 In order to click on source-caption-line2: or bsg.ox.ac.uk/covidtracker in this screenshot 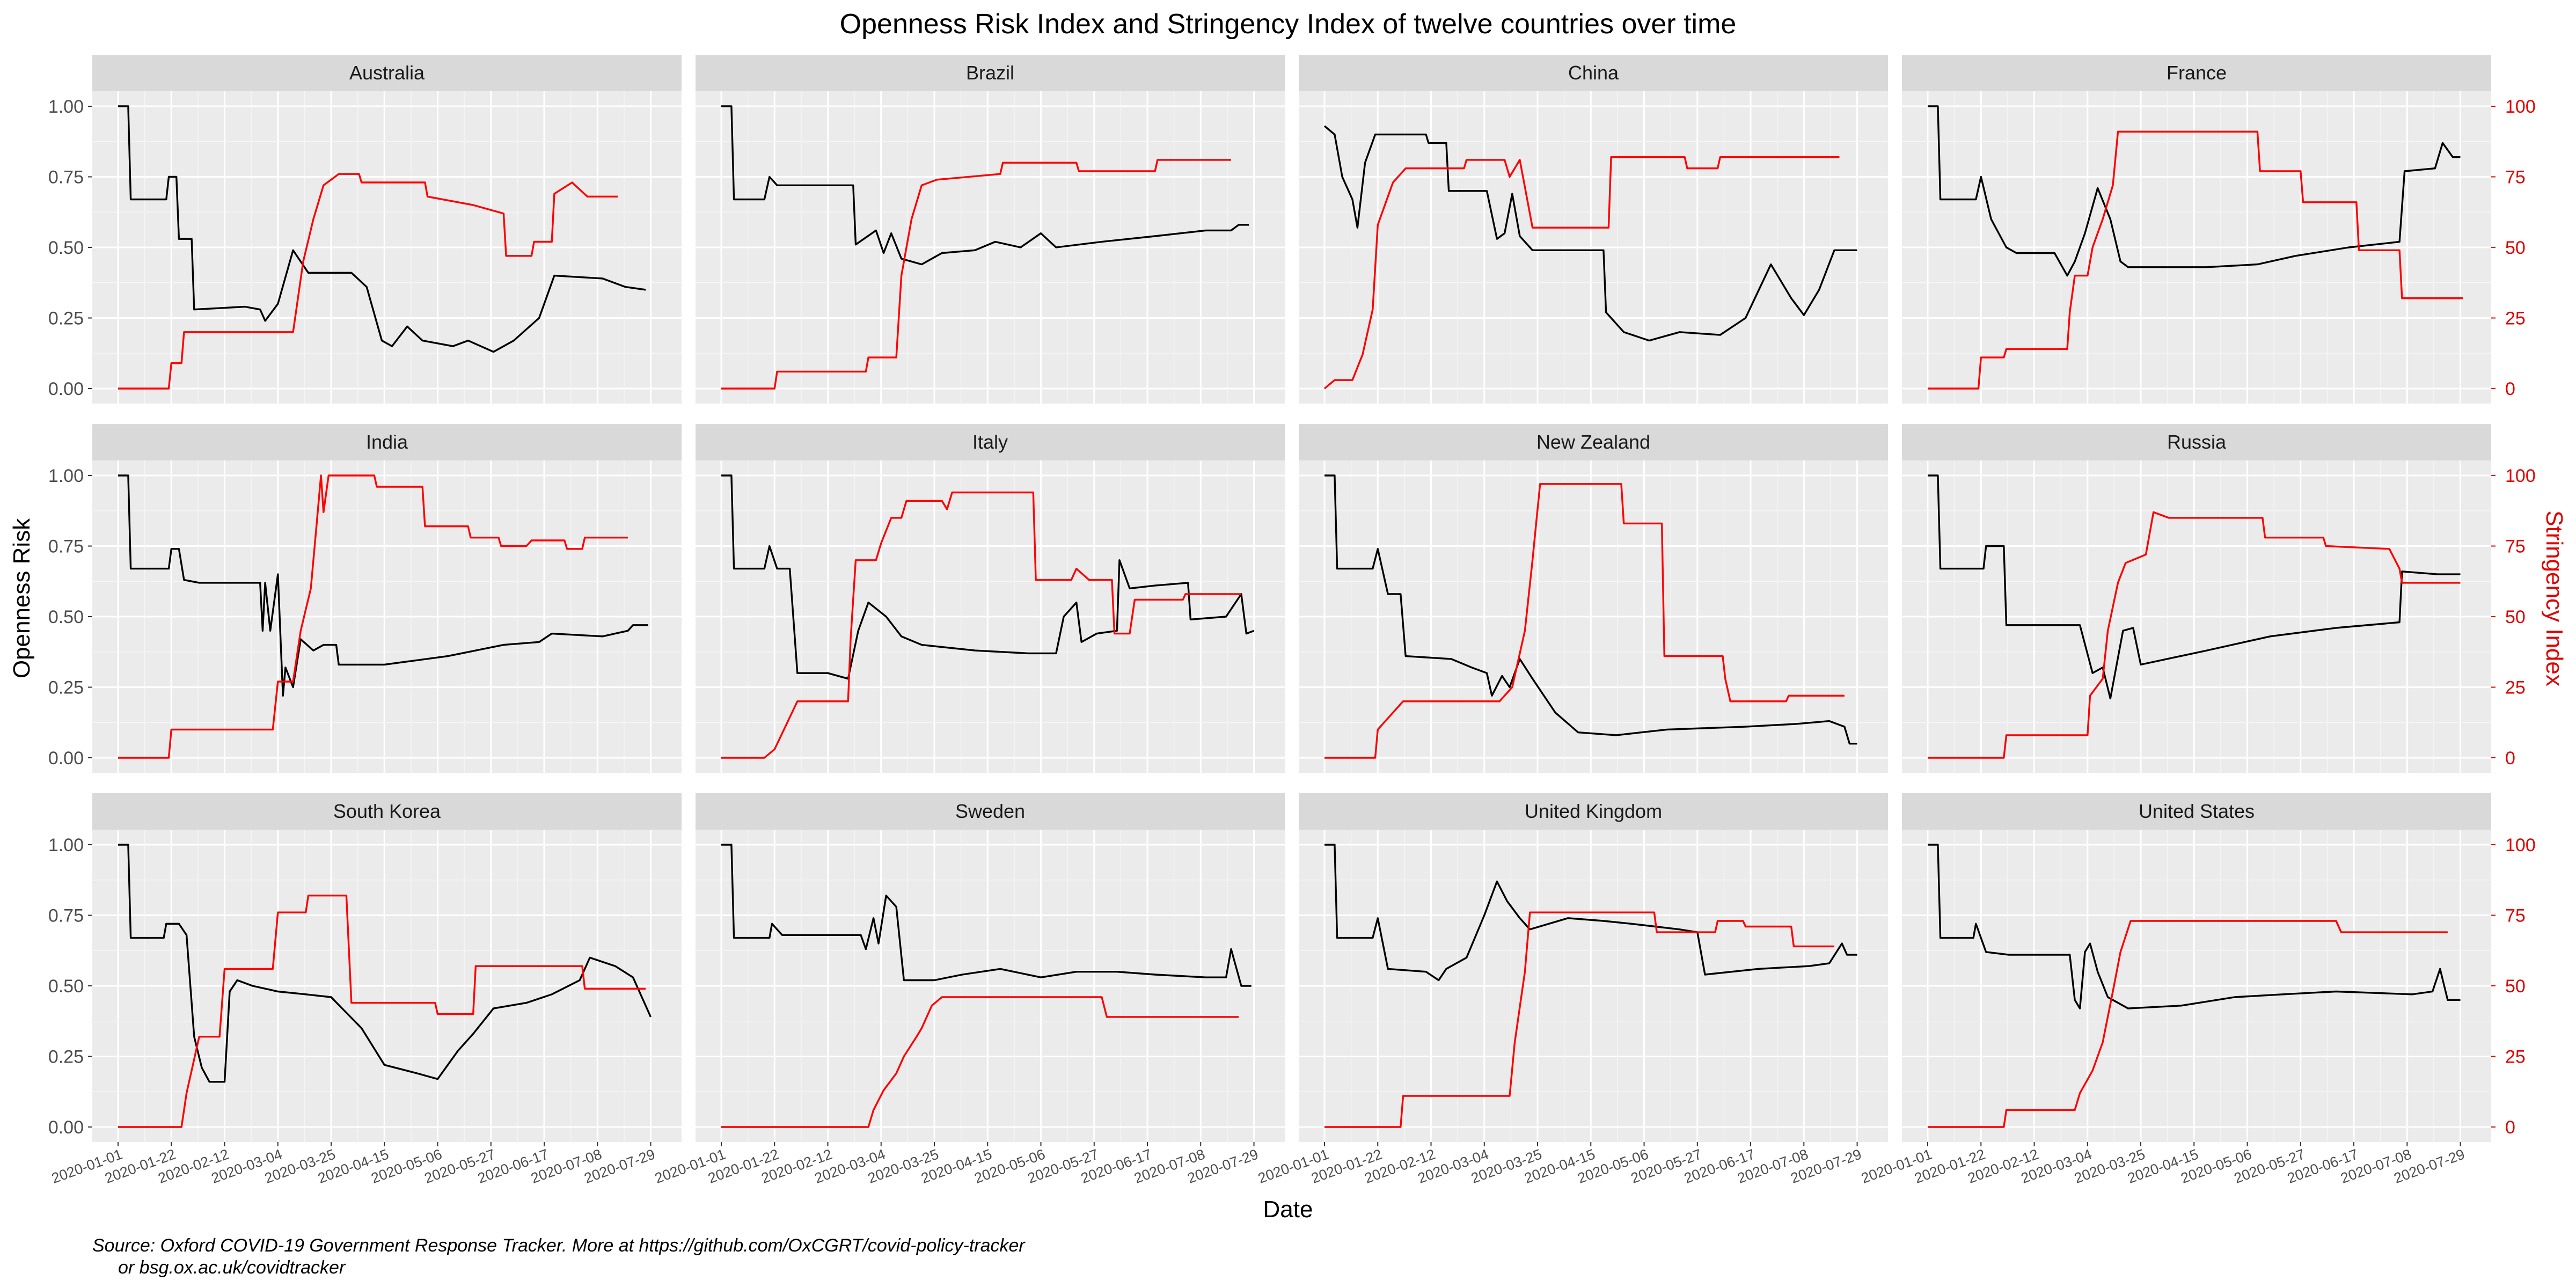, I will do `click(232, 1267)`.